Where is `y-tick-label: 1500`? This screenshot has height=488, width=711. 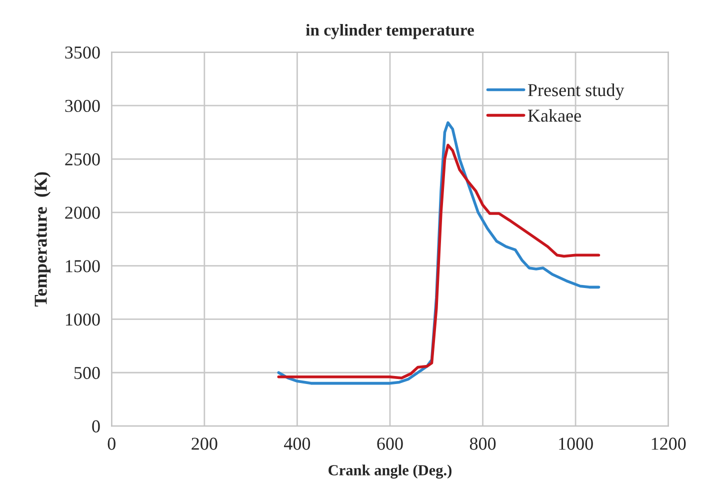 y-tick-label: 1500 is located at coordinates (83, 266).